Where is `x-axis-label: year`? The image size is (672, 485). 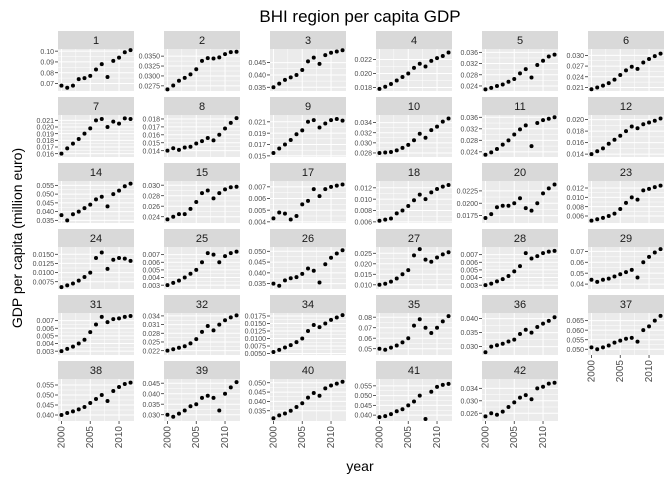 x-axis-label: year is located at coordinates (360, 466).